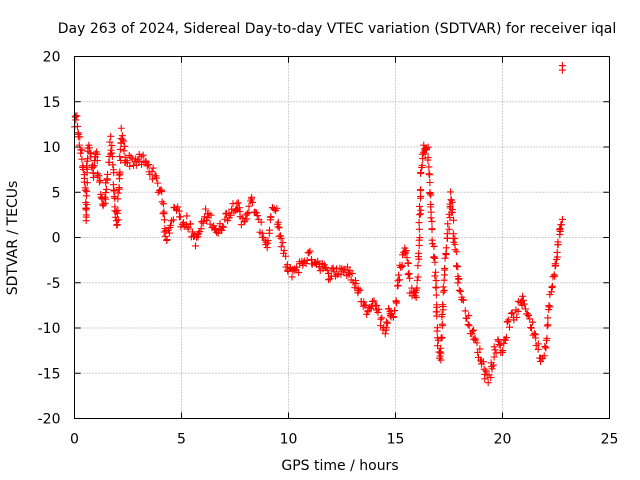  Describe the element at coordinates (56, 193) in the screenshot. I see `y-tick-label: 5` at that location.